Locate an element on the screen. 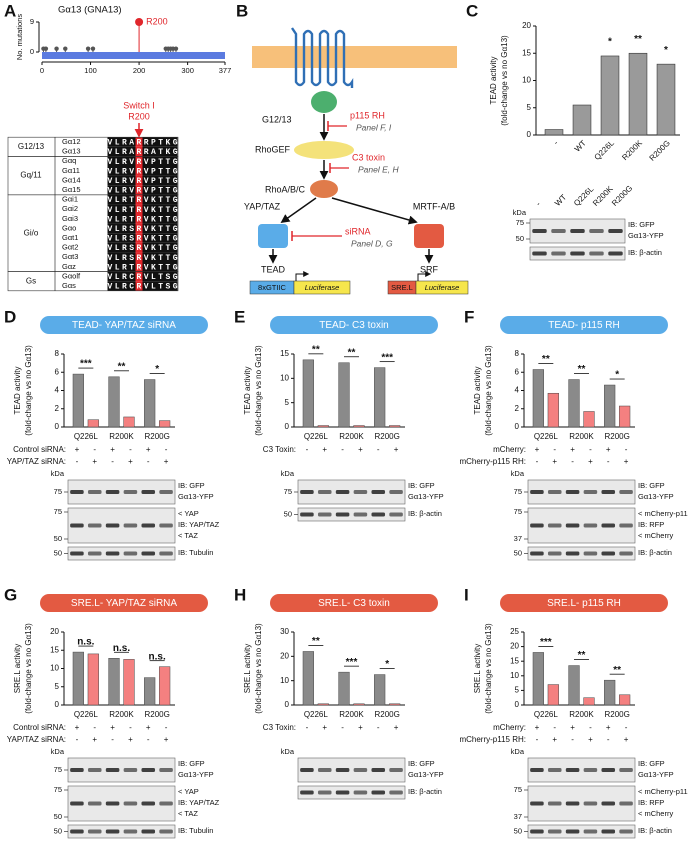  blot-label: Gα13-YFP is located at coordinates (646, 235).